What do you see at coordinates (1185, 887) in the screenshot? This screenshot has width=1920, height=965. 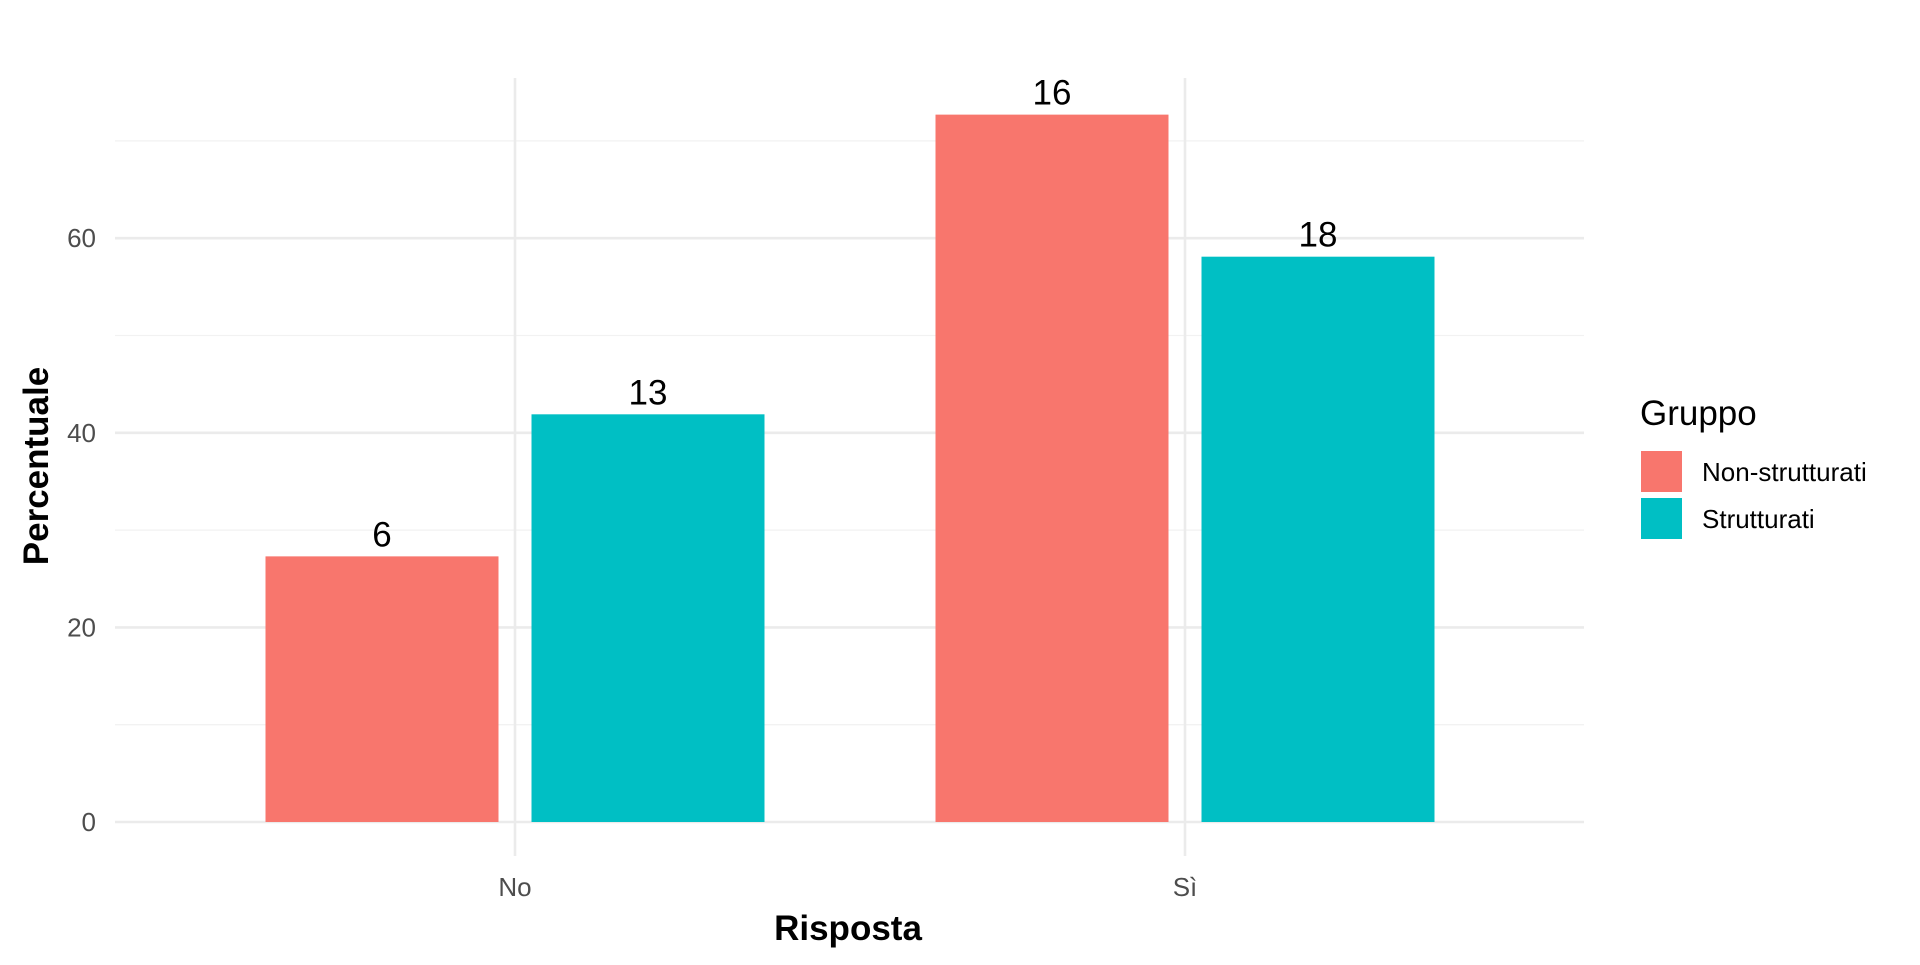 I see `x-tick-label: Sì` at bounding box center [1185, 887].